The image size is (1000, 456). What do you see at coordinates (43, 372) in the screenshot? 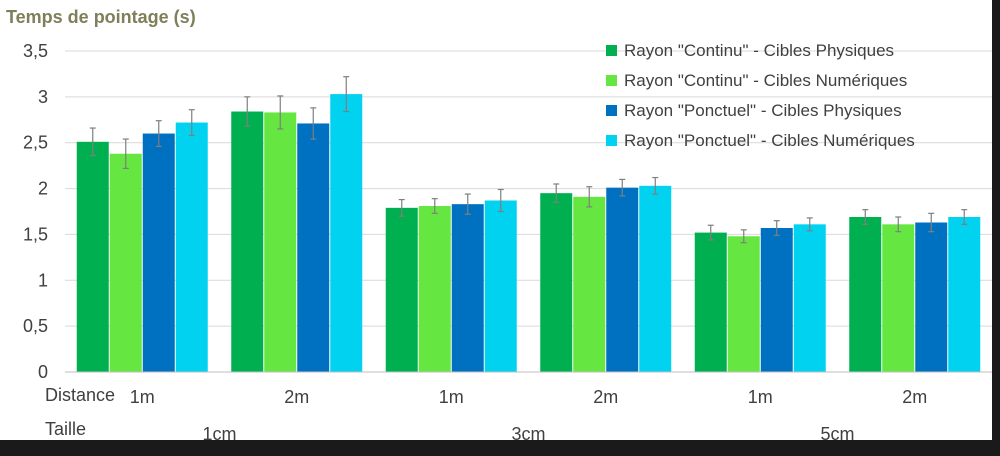
I see `y-tick-label: 0` at bounding box center [43, 372].